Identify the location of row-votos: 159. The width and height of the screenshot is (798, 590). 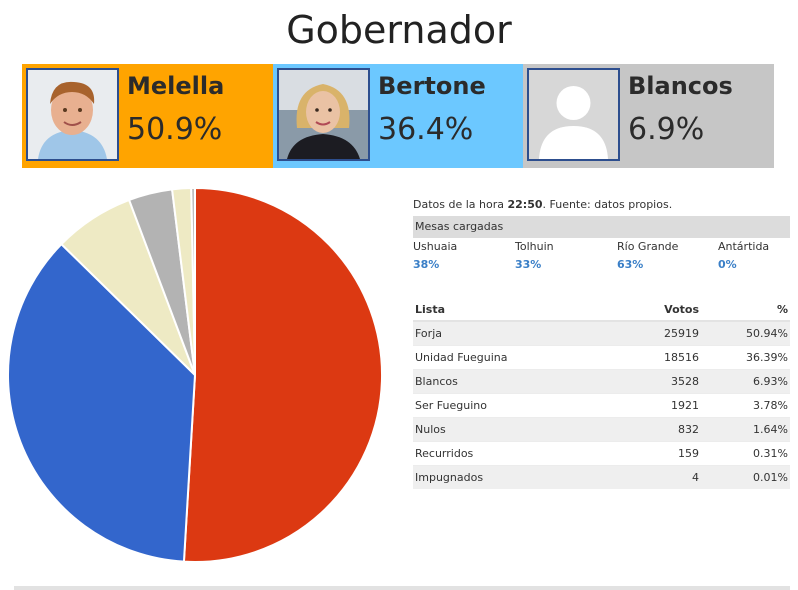
(659, 453).